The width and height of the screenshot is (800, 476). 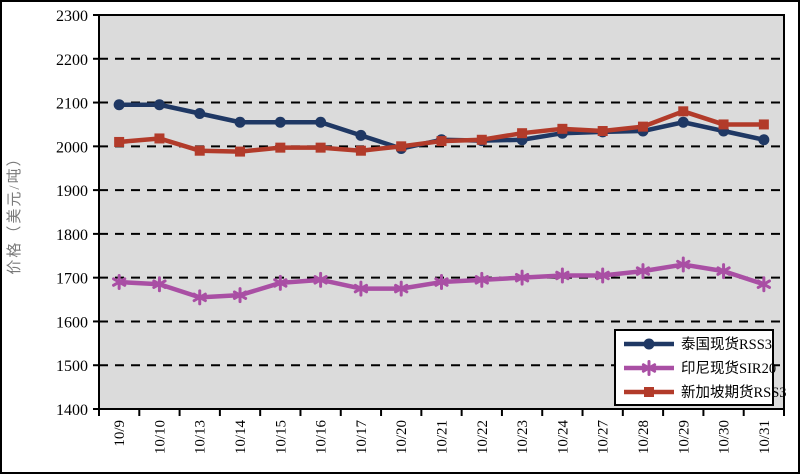 What do you see at coordinates (322, 437) in the screenshot?
I see `x-label-10/16: 10/16` at bounding box center [322, 437].